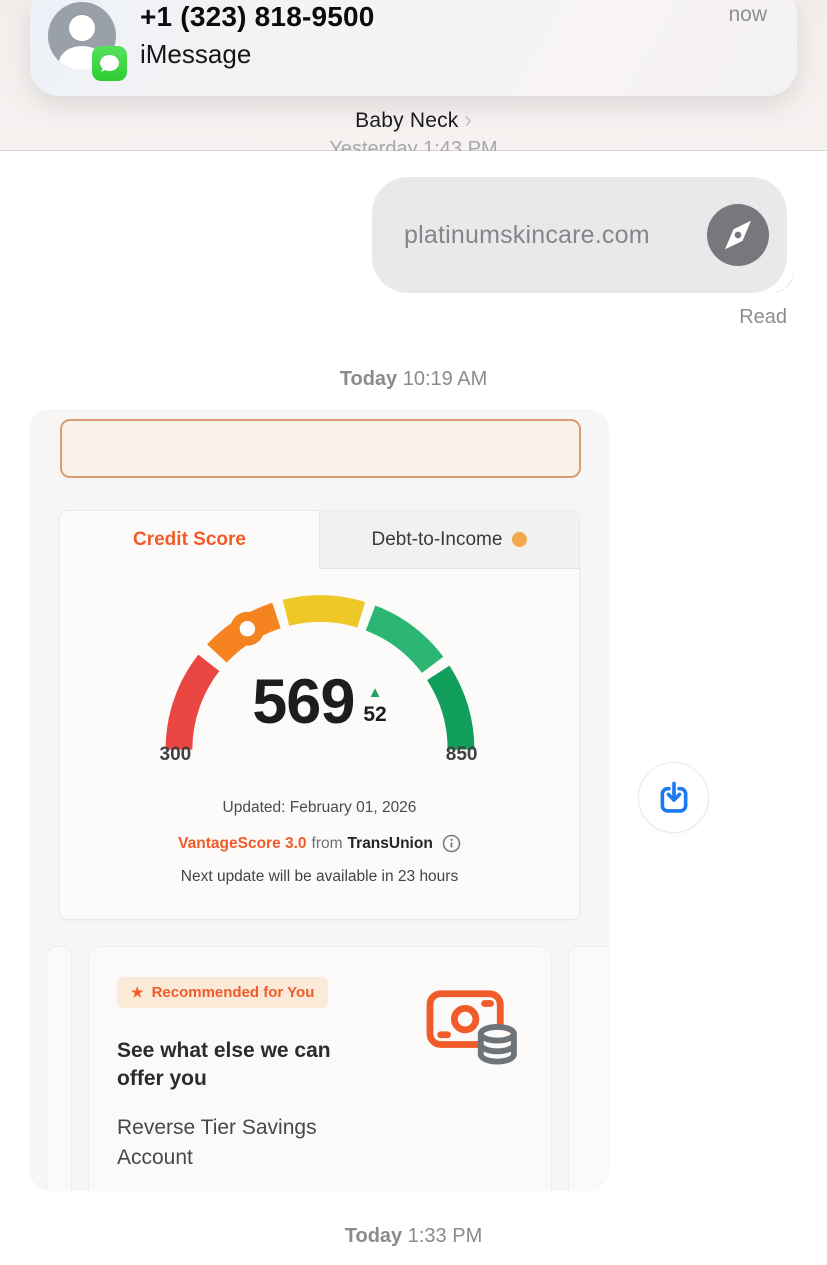 The height and width of the screenshot is (1265, 827). I want to click on credit-tabs: Credit Score Debt-to-Income, so click(319, 540).